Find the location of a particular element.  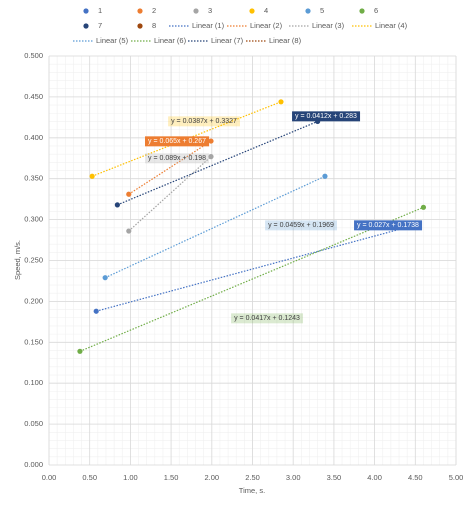

legend-label: 3 is located at coordinates (210, 10).